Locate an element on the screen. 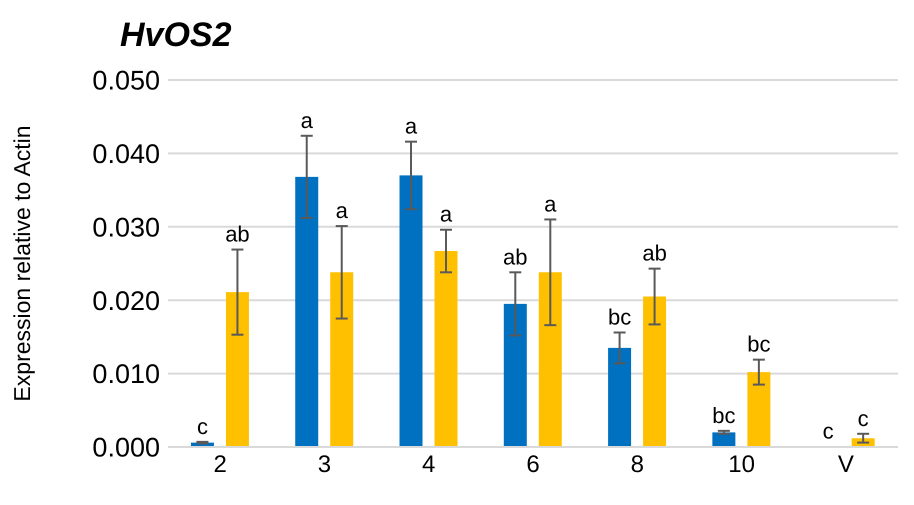 The width and height of the screenshot is (914, 505). x-tick-label: 8 is located at coordinates (637, 464).